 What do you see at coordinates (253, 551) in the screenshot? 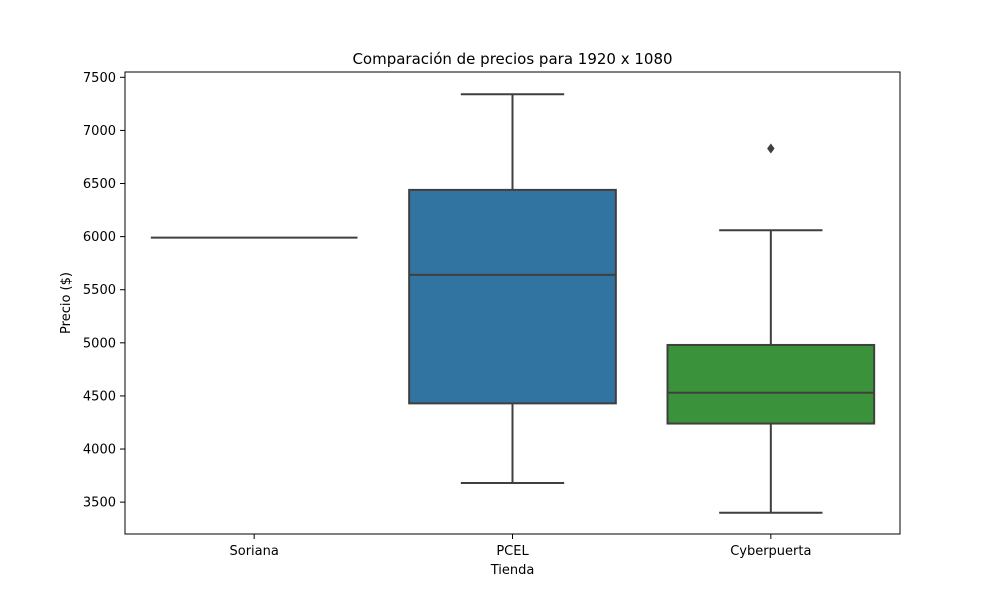
I see `x-tick-label: Soriana` at bounding box center [253, 551].